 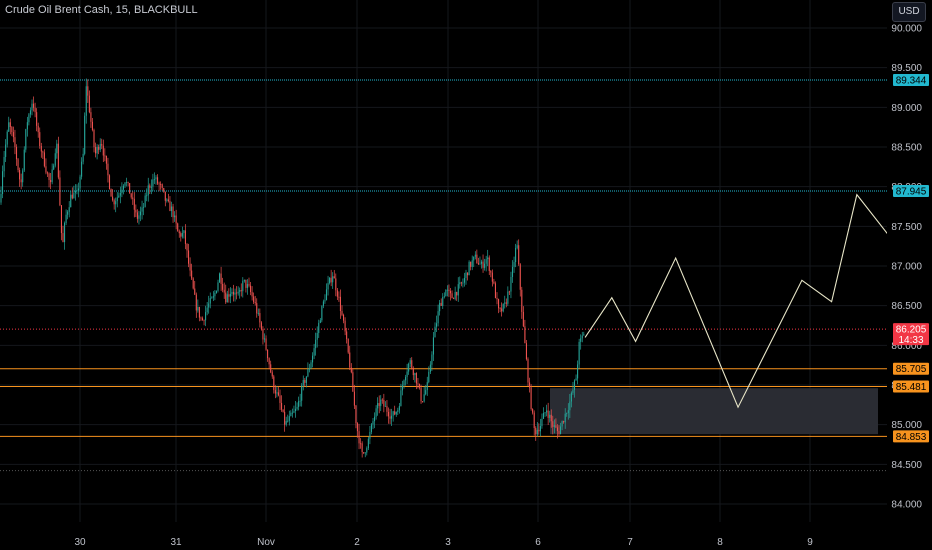 What do you see at coordinates (909, 12) in the screenshot?
I see `currency-button: USD` at bounding box center [909, 12].